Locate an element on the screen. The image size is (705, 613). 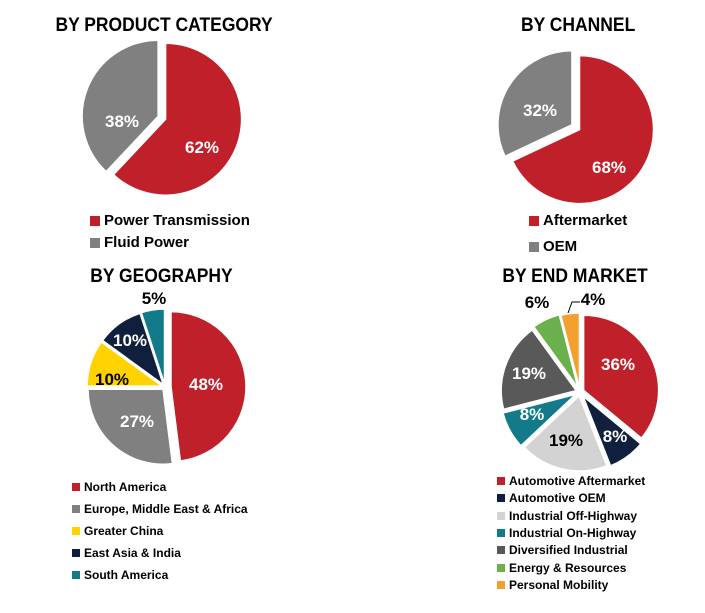
data-label-fluid-power: 38% is located at coordinates (122, 121).